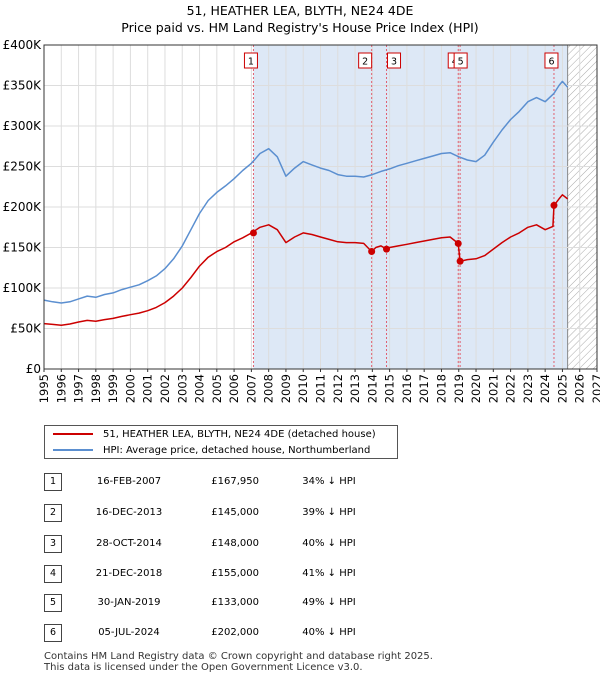 This screenshot has height=680, width=600. What do you see at coordinates (23, 288) in the screenshot?
I see `y-tick-label: £100K` at bounding box center [23, 288].